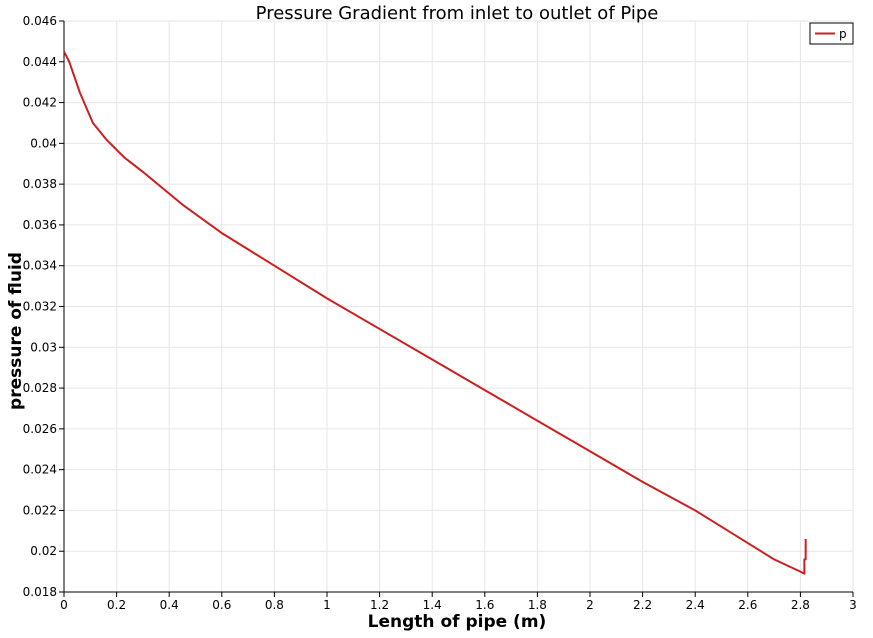 This screenshot has width=873, height=638. Describe the element at coordinates (40, 184) in the screenshot. I see `y-tick-label: 0.038` at that location.